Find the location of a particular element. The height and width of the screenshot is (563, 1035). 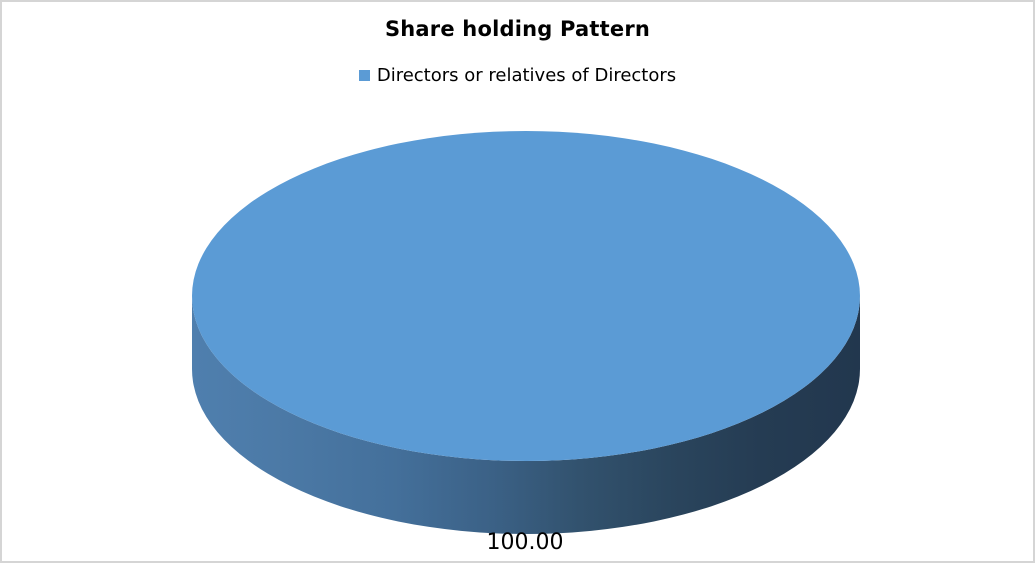

legend-item: Directors or relatives of Directors is located at coordinates (517, 75).